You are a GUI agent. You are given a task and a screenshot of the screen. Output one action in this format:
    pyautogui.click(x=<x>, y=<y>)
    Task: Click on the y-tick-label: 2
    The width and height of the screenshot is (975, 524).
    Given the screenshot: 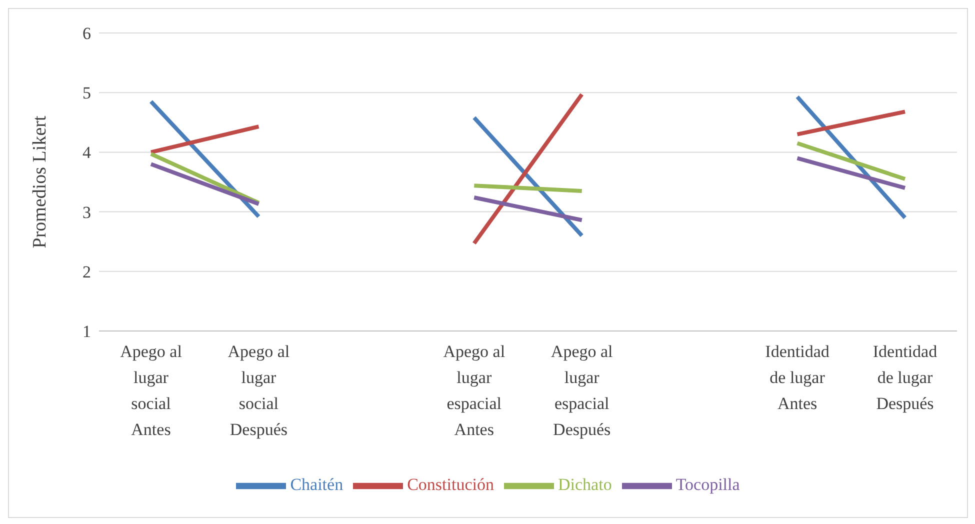 What is the action you would take?
    pyautogui.click(x=86, y=272)
    